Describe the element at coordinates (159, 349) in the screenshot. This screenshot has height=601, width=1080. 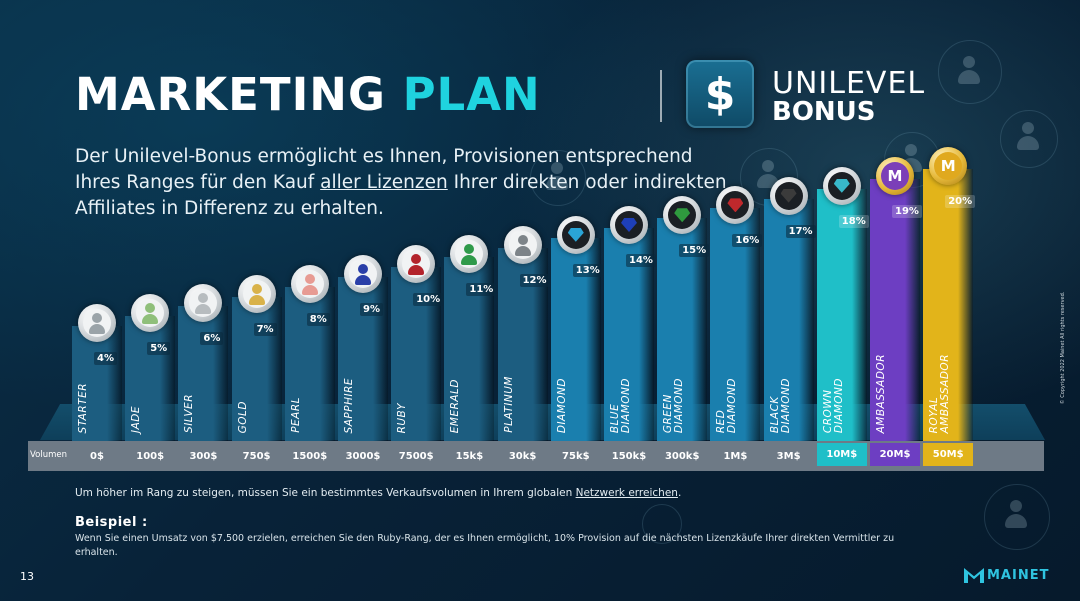
I see `rank-percent: 5%` at that location.